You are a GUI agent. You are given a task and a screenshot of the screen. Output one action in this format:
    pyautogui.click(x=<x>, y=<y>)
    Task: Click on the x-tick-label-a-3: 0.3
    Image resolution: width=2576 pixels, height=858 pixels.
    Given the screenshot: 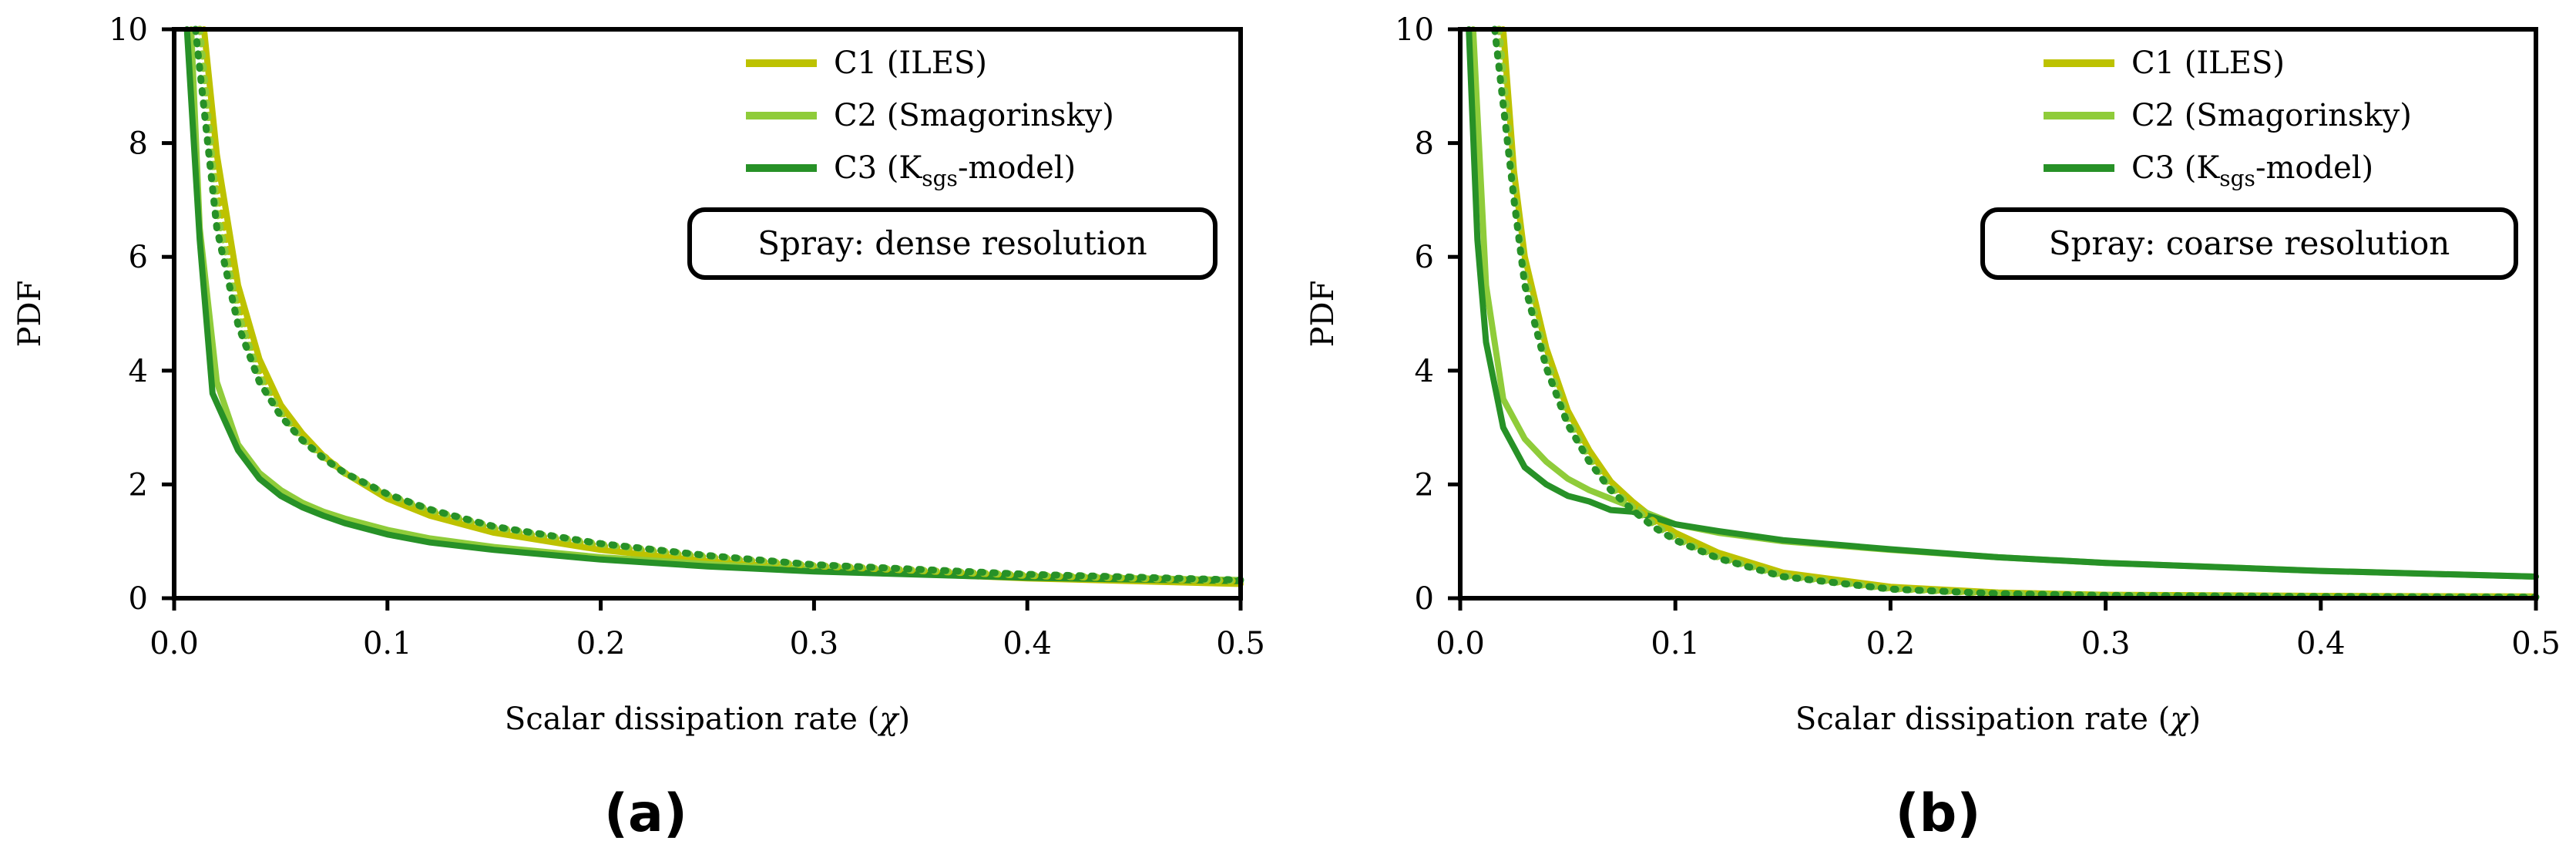 What is the action you would take?
    pyautogui.click(x=814, y=644)
    